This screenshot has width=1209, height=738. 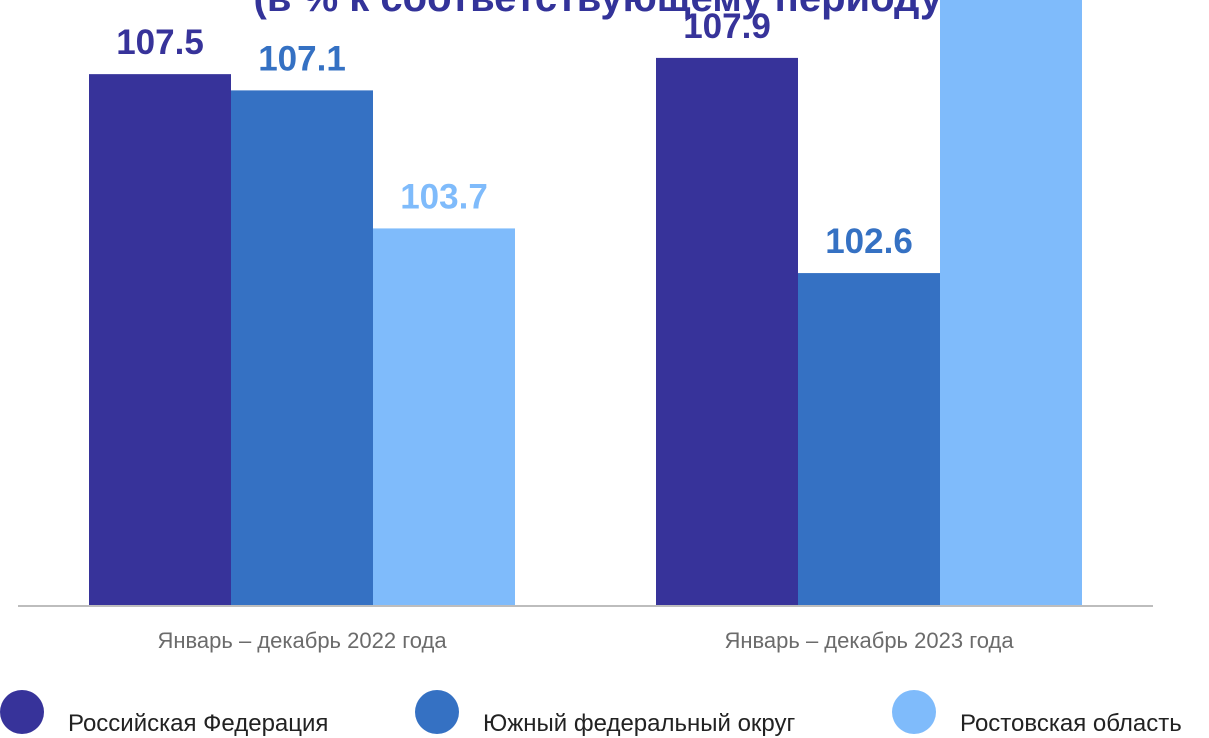 What do you see at coordinates (437, 712) in the screenshot?
I see `legend-swatch-southern-federal-district` at bounding box center [437, 712].